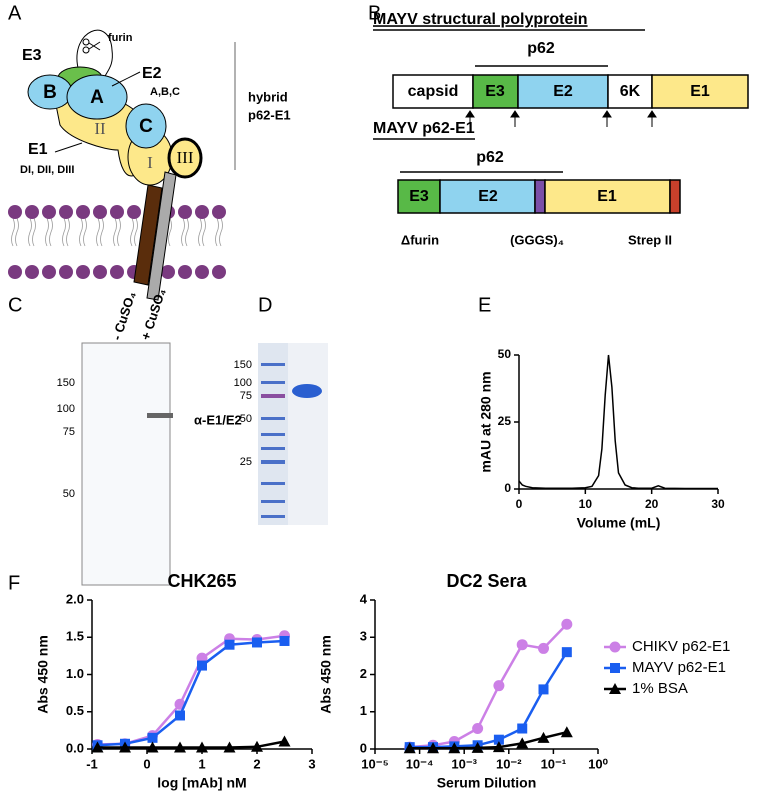  Describe the element at coordinates (75, 710) in the screenshot. I see `y-tick-label: 0.5` at that location.